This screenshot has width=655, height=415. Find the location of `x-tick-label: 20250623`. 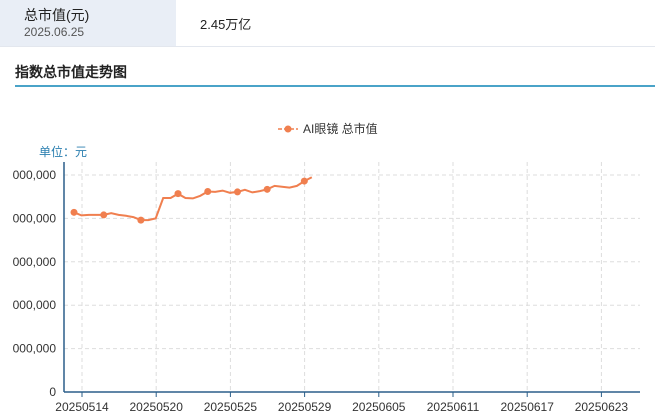

x-tick-label: 20250623 is located at coordinates (602, 407).